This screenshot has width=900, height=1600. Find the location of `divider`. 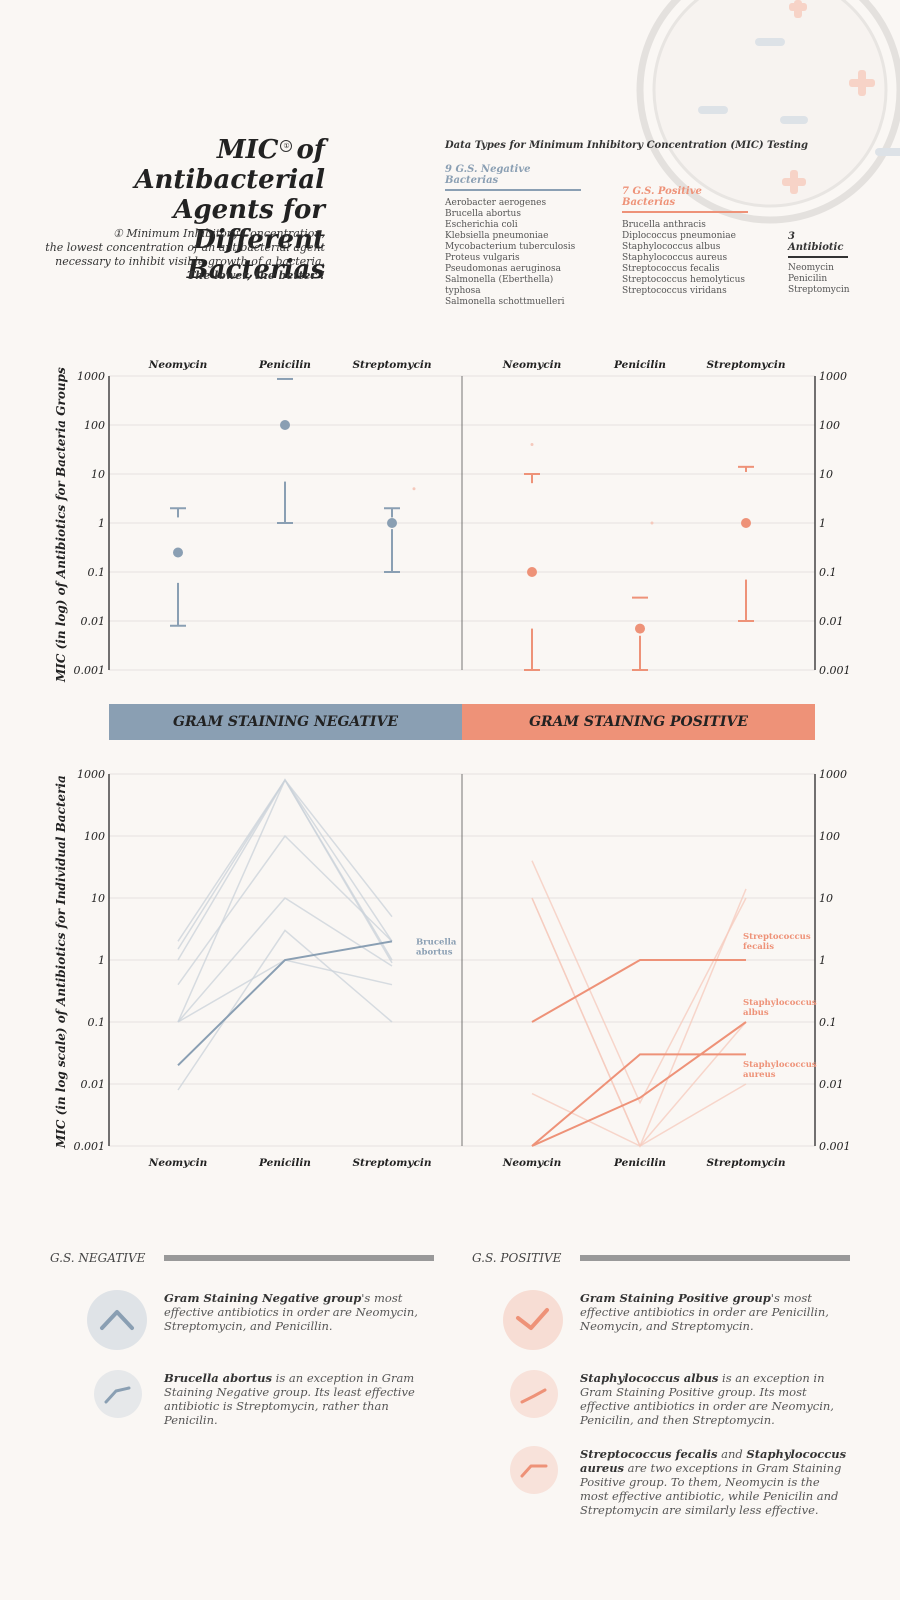

divider is located at coordinates (715, 1258).